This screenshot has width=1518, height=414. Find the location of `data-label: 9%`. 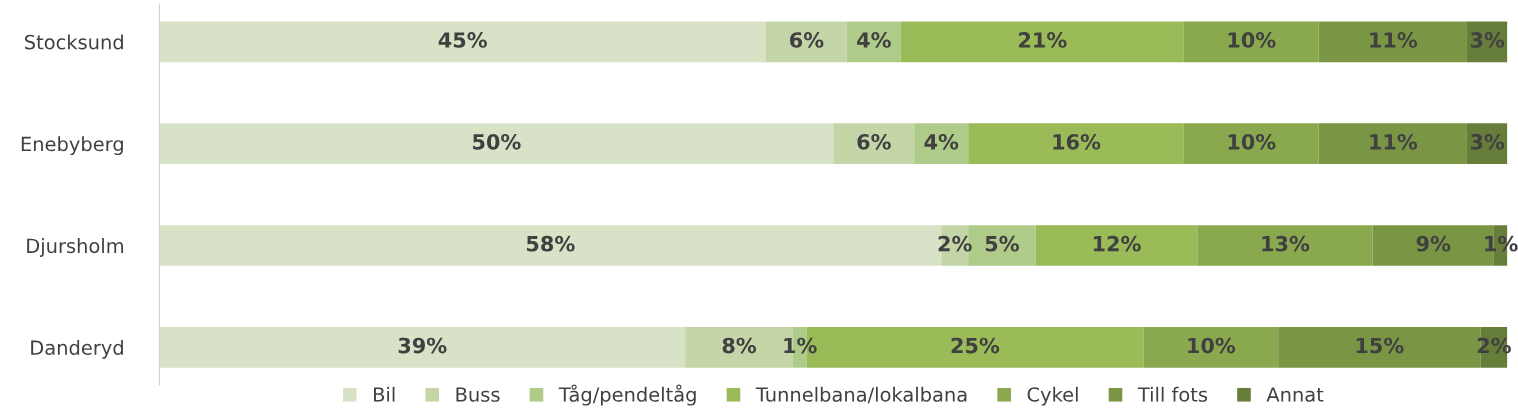

data-label: 9% is located at coordinates (1433, 243).